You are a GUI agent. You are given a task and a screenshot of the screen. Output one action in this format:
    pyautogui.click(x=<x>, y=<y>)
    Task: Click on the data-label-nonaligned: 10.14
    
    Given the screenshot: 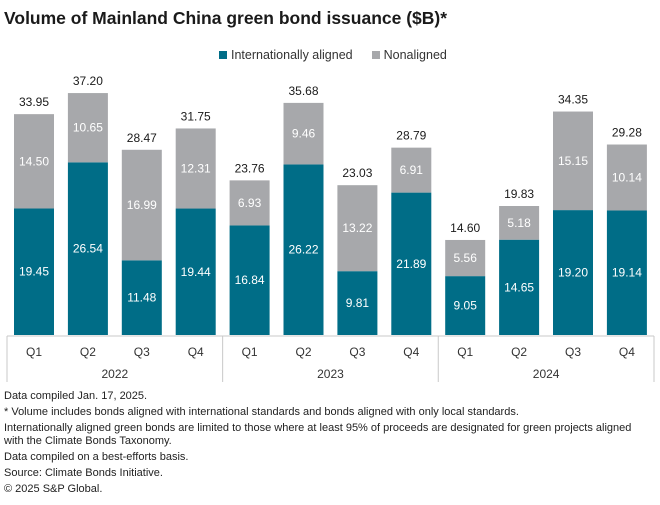 What is the action you would take?
    pyautogui.click(x=627, y=178)
    